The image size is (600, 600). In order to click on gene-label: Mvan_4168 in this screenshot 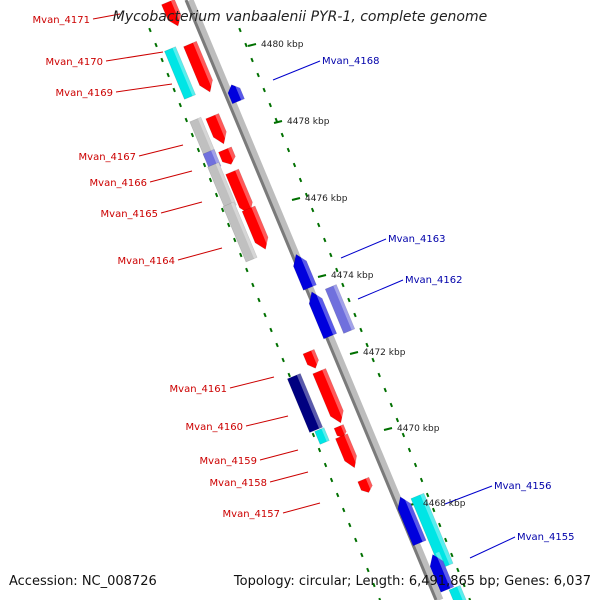, I will do `click(350, 61)`.